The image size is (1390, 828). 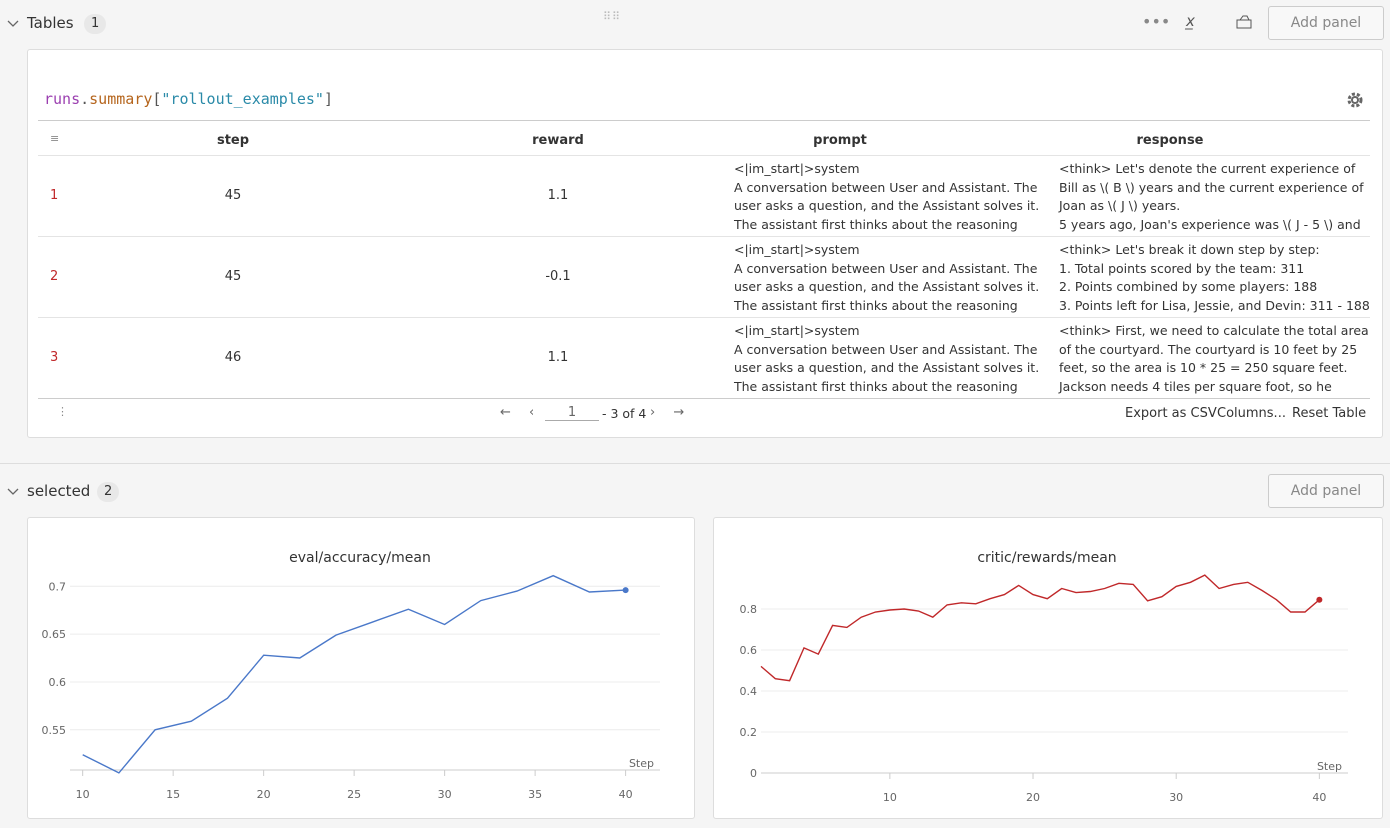 I want to click on chart-title: critic/rewards/mean, so click(x=1046, y=558).